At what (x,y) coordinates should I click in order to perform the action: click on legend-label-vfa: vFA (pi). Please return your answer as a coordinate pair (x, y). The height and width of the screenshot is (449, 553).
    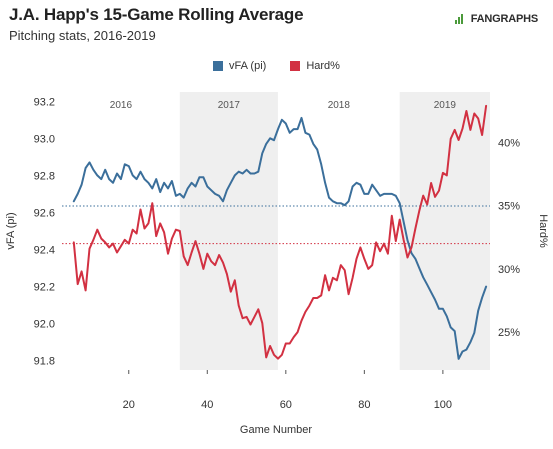
    Looking at the image, I should click on (248, 66).